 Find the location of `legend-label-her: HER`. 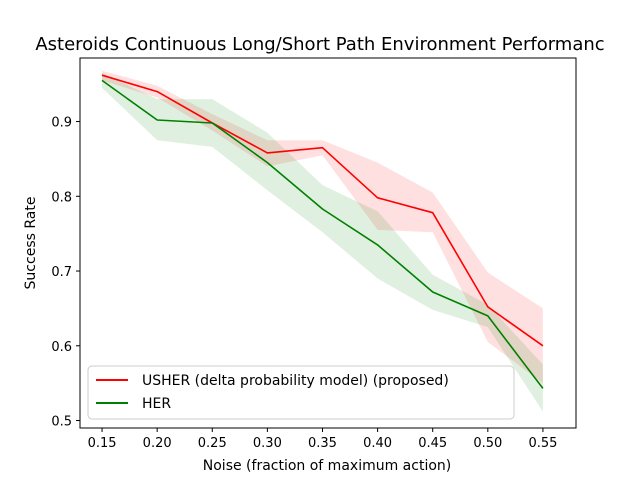

legend-label-her: HER is located at coordinates (156, 404).